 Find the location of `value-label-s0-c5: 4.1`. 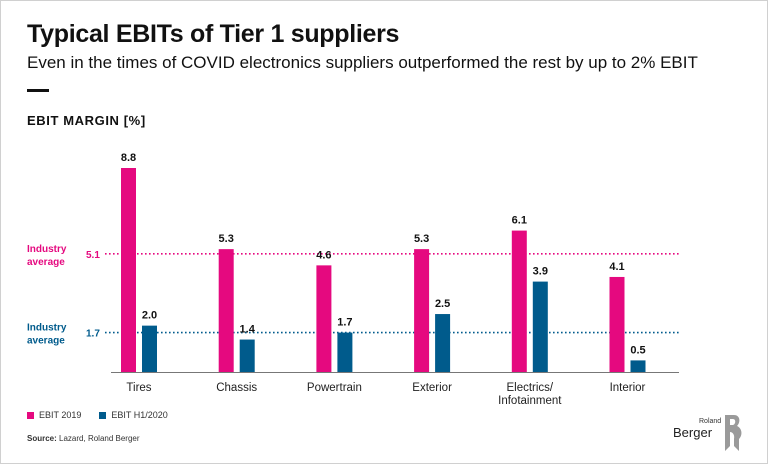

value-label-s0-c5: 4.1 is located at coordinates (616, 267).